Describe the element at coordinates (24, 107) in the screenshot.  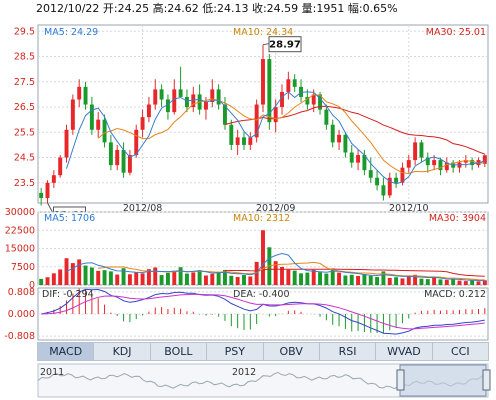
I see `price-tick-label: 26.5` at that location.